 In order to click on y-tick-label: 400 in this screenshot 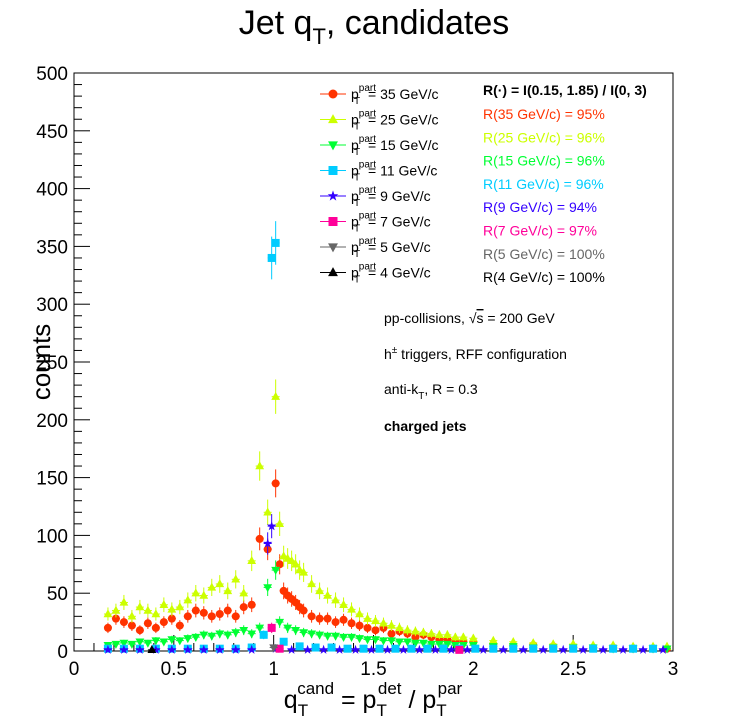, I will do `click(52, 190)`.